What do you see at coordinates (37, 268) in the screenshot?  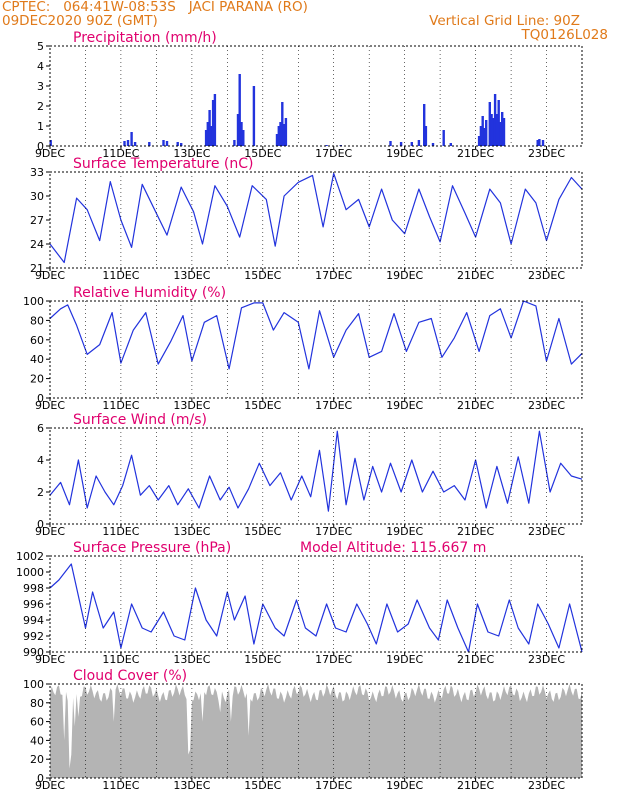 I see `y-tick-label: 21` at bounding box center [37, 268].